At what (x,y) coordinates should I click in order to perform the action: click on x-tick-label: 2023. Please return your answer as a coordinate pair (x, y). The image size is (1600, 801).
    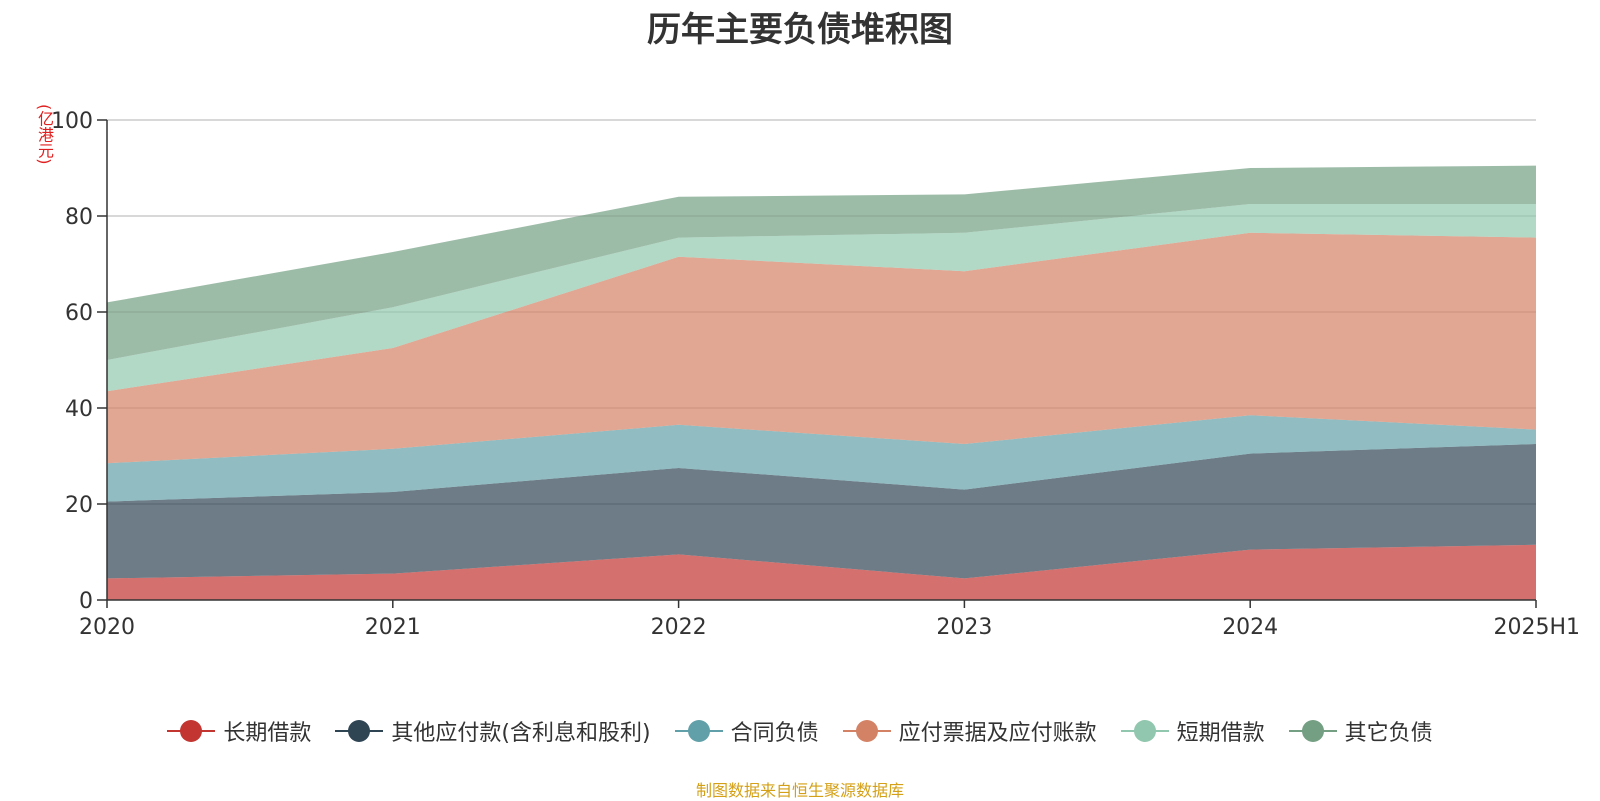
    Looking at the image, I should click on (964, 627).